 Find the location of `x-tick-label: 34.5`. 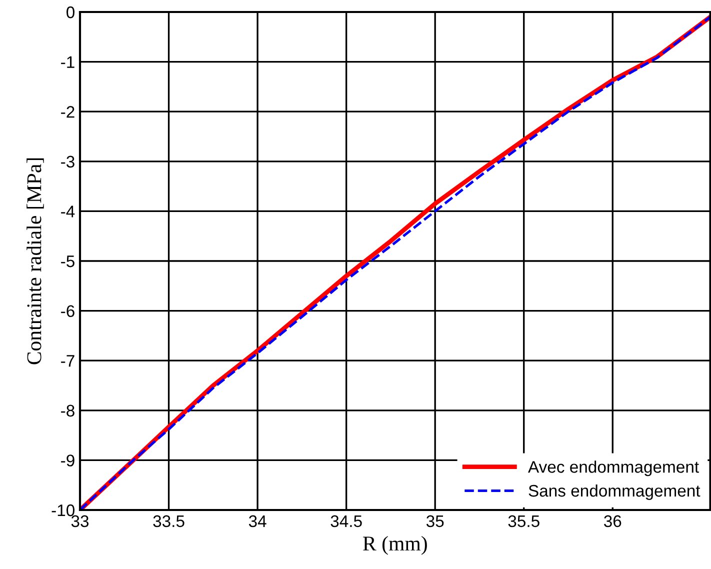

x-tick-label: 34.5 is located at coordinates (346, 521).